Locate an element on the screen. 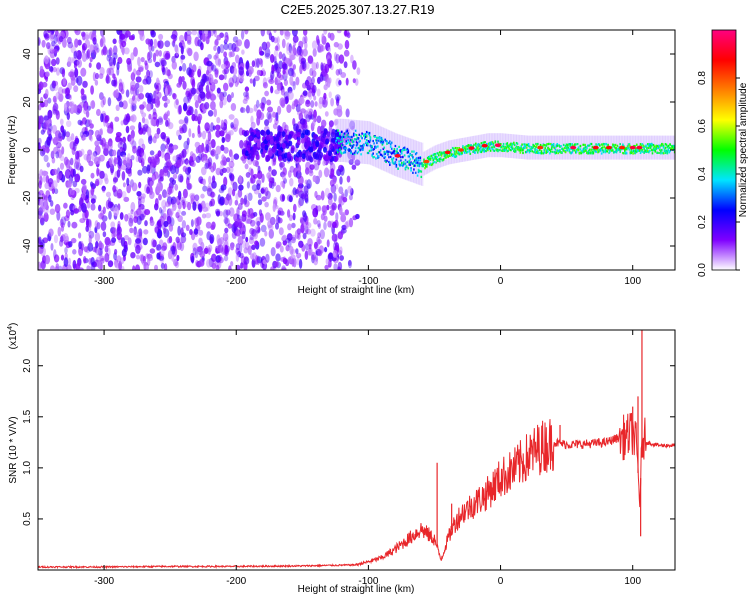 This screenshot has height=600, width=750. y-tick-label: -20 is located at coordinates (27, 197).